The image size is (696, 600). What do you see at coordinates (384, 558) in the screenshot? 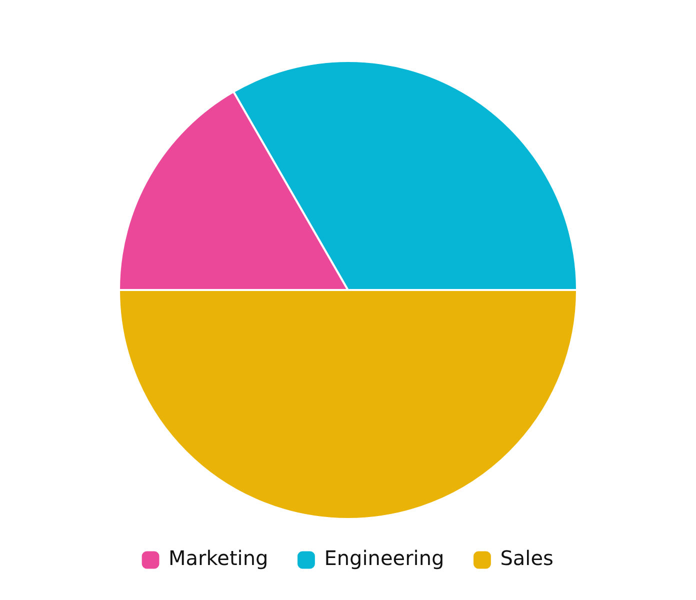
I see `legend-label: Engineering` at bounding box center [384, 558].